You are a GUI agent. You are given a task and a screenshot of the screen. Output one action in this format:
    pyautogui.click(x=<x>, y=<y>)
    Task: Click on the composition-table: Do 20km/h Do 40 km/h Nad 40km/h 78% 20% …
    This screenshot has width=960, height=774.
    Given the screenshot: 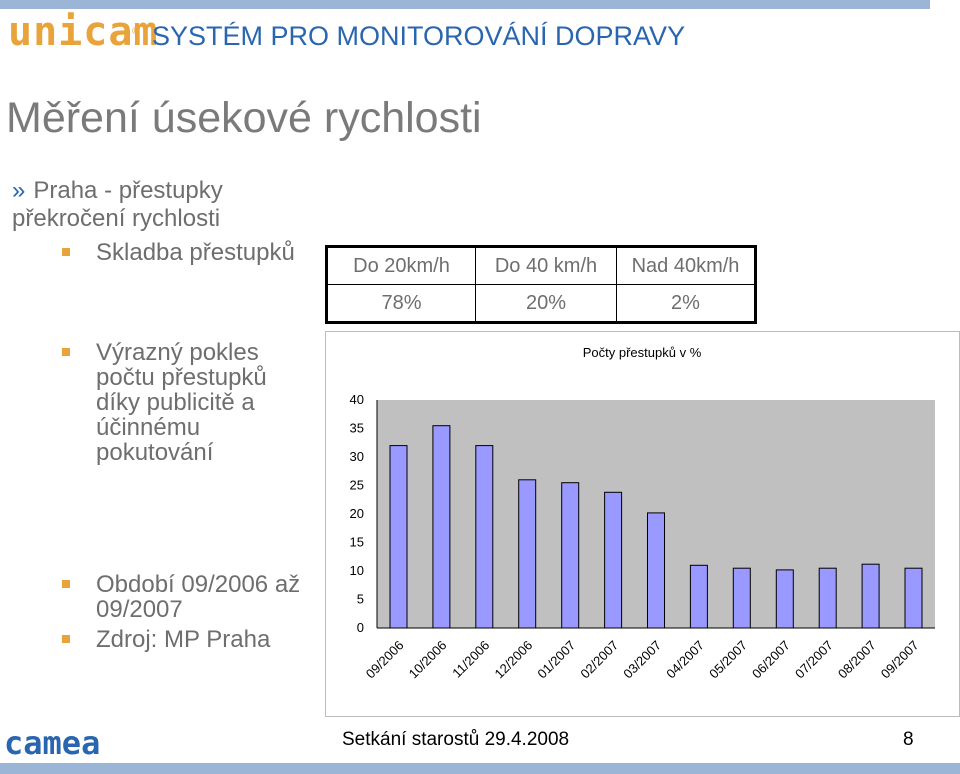 What is the action you would take?
    pyautogui.click(x=541, y=284)
    